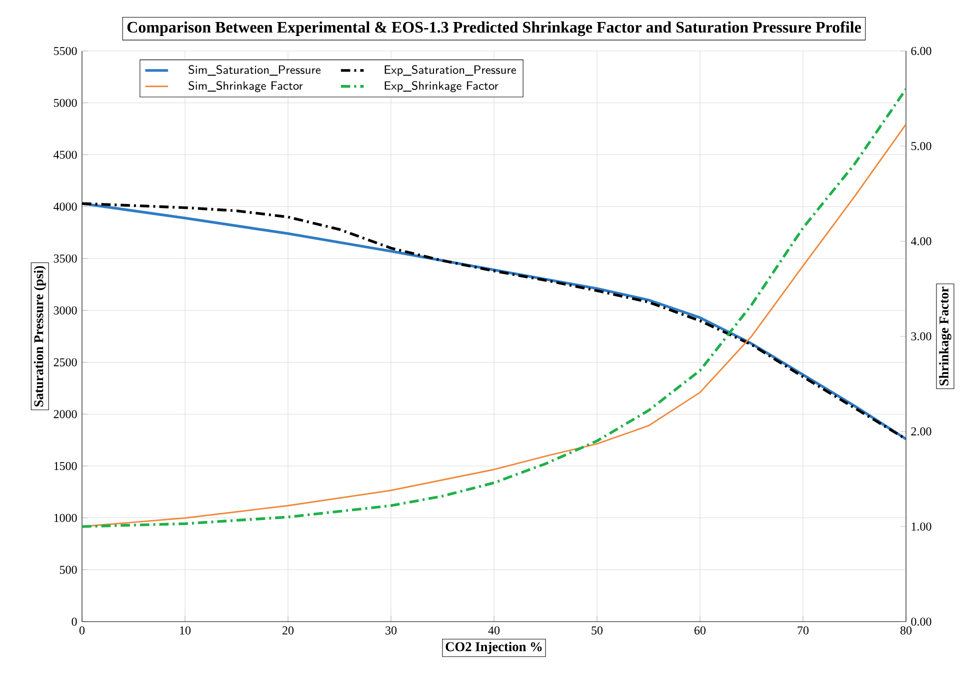 This screenshot has height=691, width=966. What do you see at coordinates (803, 630) in the screenshot?
I see `x-tick-label: 70` at bounding box center [803, 630].